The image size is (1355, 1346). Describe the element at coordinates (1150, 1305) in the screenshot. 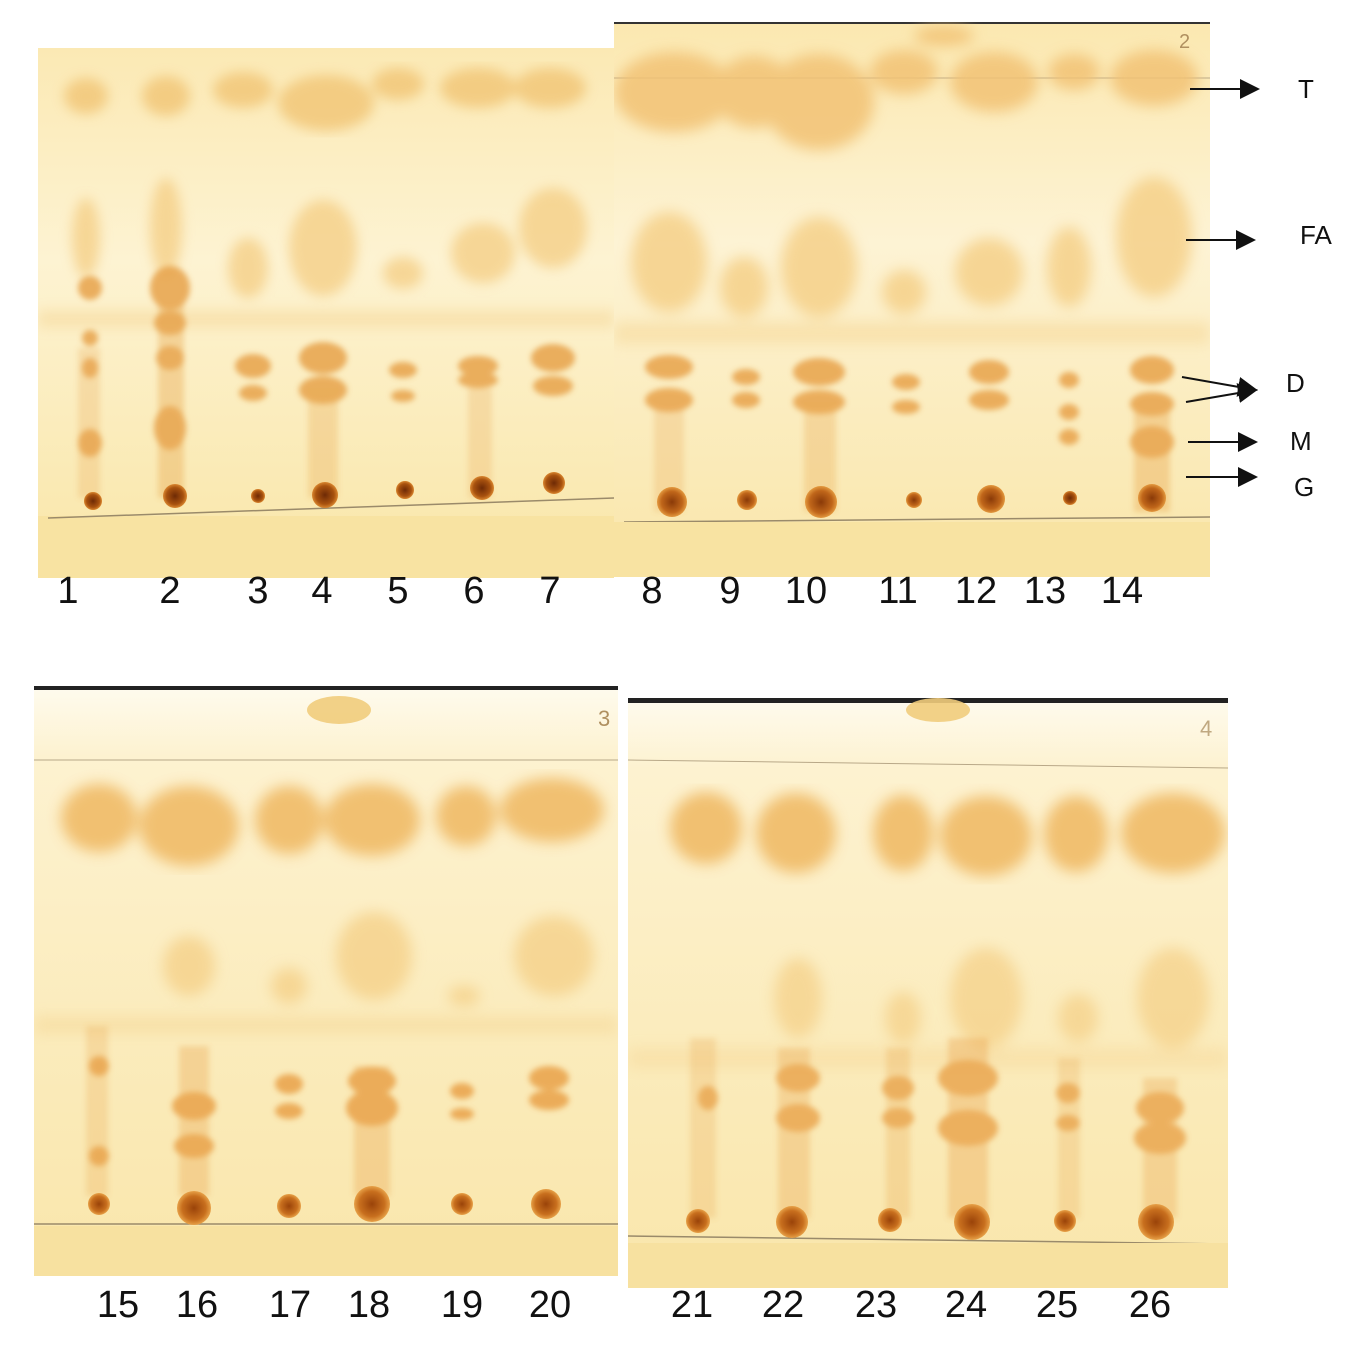

I see `lane-label: 26` at that location.